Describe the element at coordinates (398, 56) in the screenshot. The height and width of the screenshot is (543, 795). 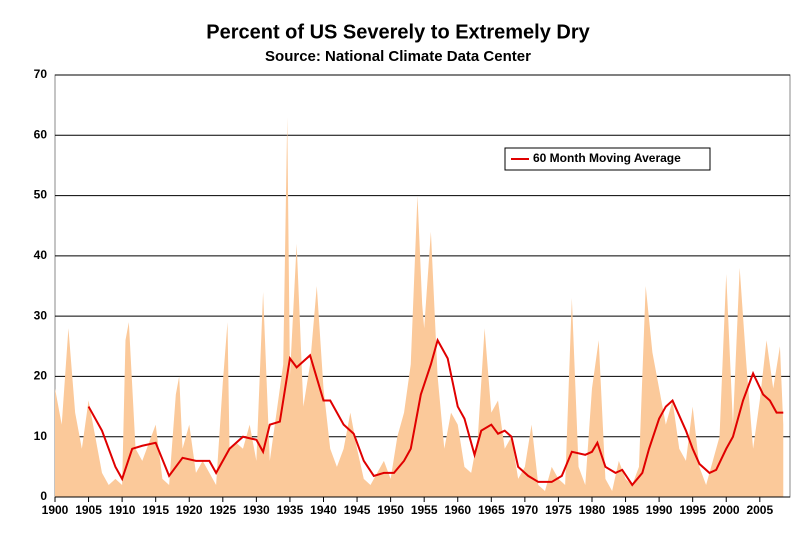
I see `chart-subtitle: Source: National Climate Data Center` at that location.